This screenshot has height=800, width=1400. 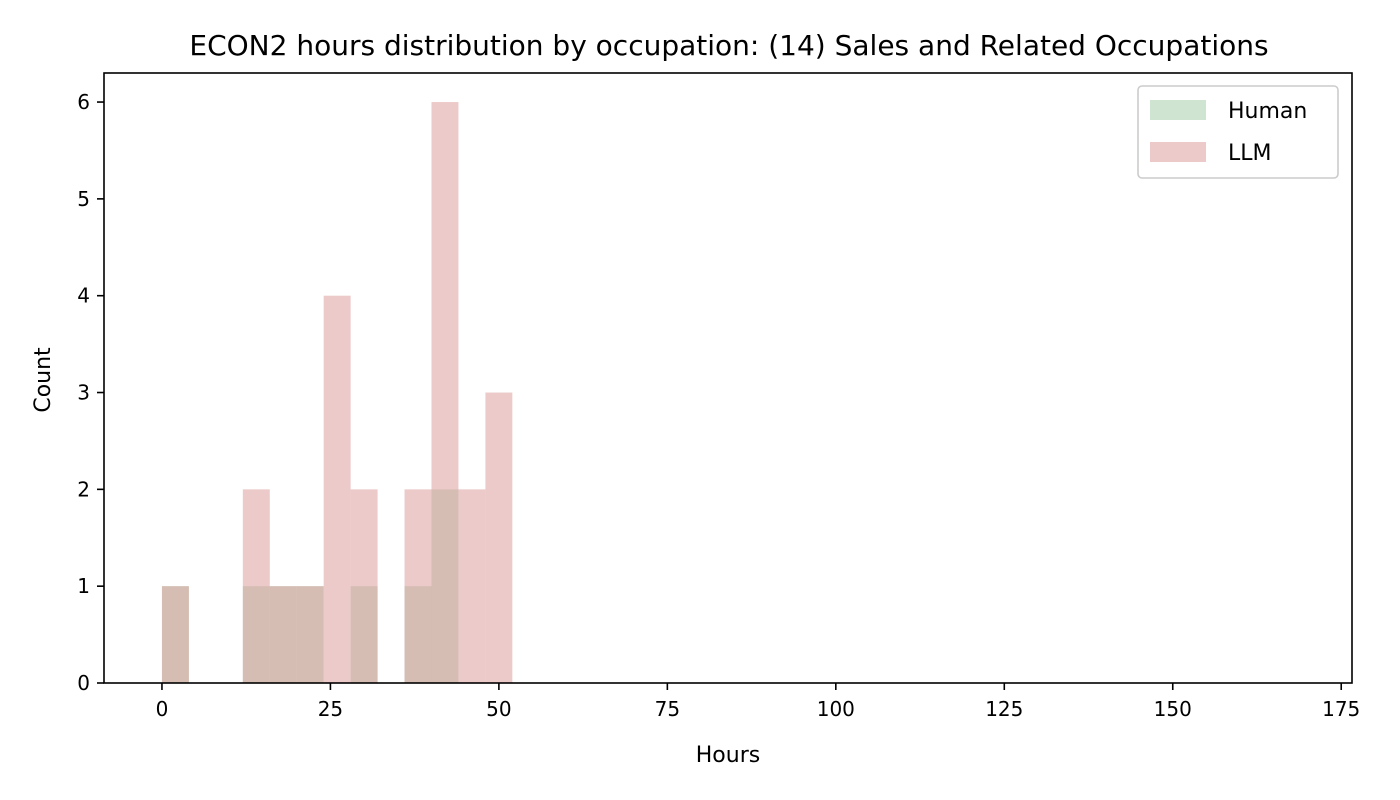 I want to click on x-axis-label: Hours, so click(x=728, y=755).